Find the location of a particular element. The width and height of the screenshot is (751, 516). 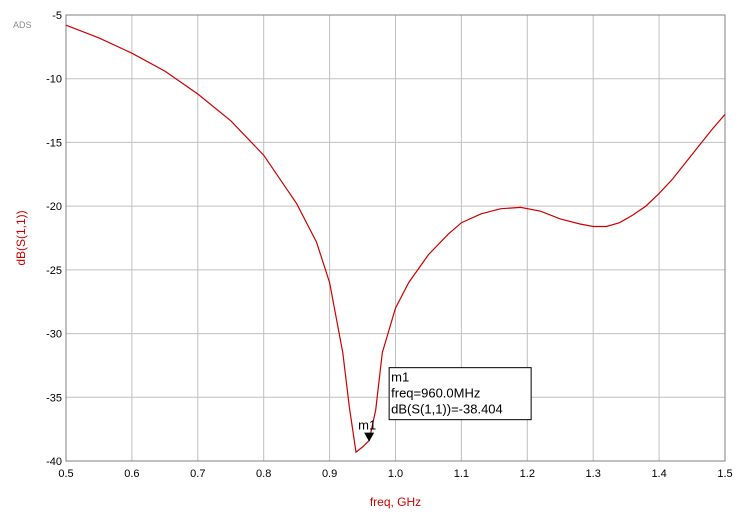

marker-tag-label: m1 is located at coordinates (367, 425).